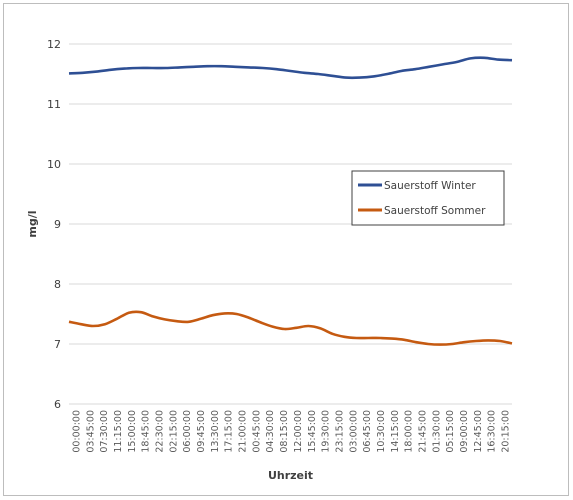  What do you see at coordinates (57, 284) in the screenshot?
I see `y-tick-label: 8` at bounding box center [57, 284].